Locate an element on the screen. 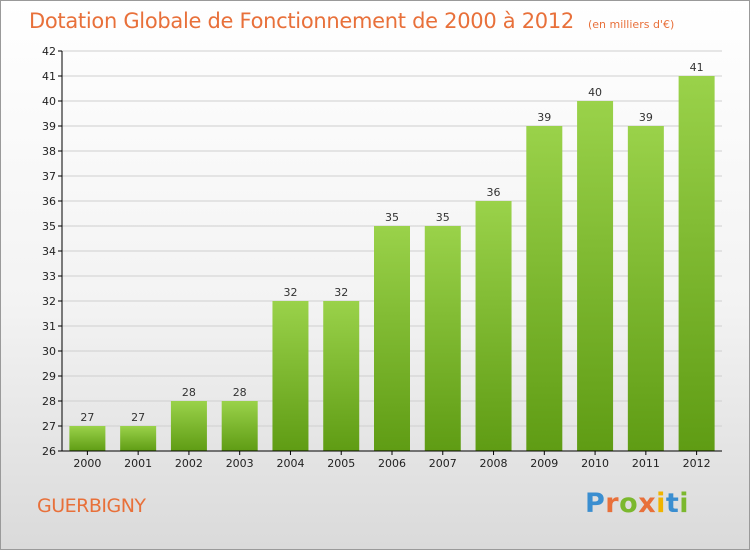 The height and width of the screenshot is (551, 750). x-tick-label: 2006 is located at coordinates (392, 463).